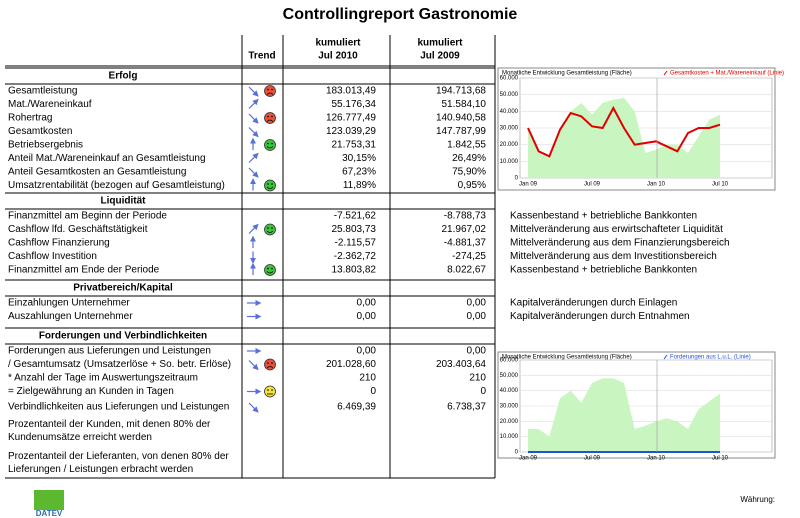  Describe the element at coordinates (45, 145) in the screenshot. I see `row-label: Betriebsergebnis` at that location.